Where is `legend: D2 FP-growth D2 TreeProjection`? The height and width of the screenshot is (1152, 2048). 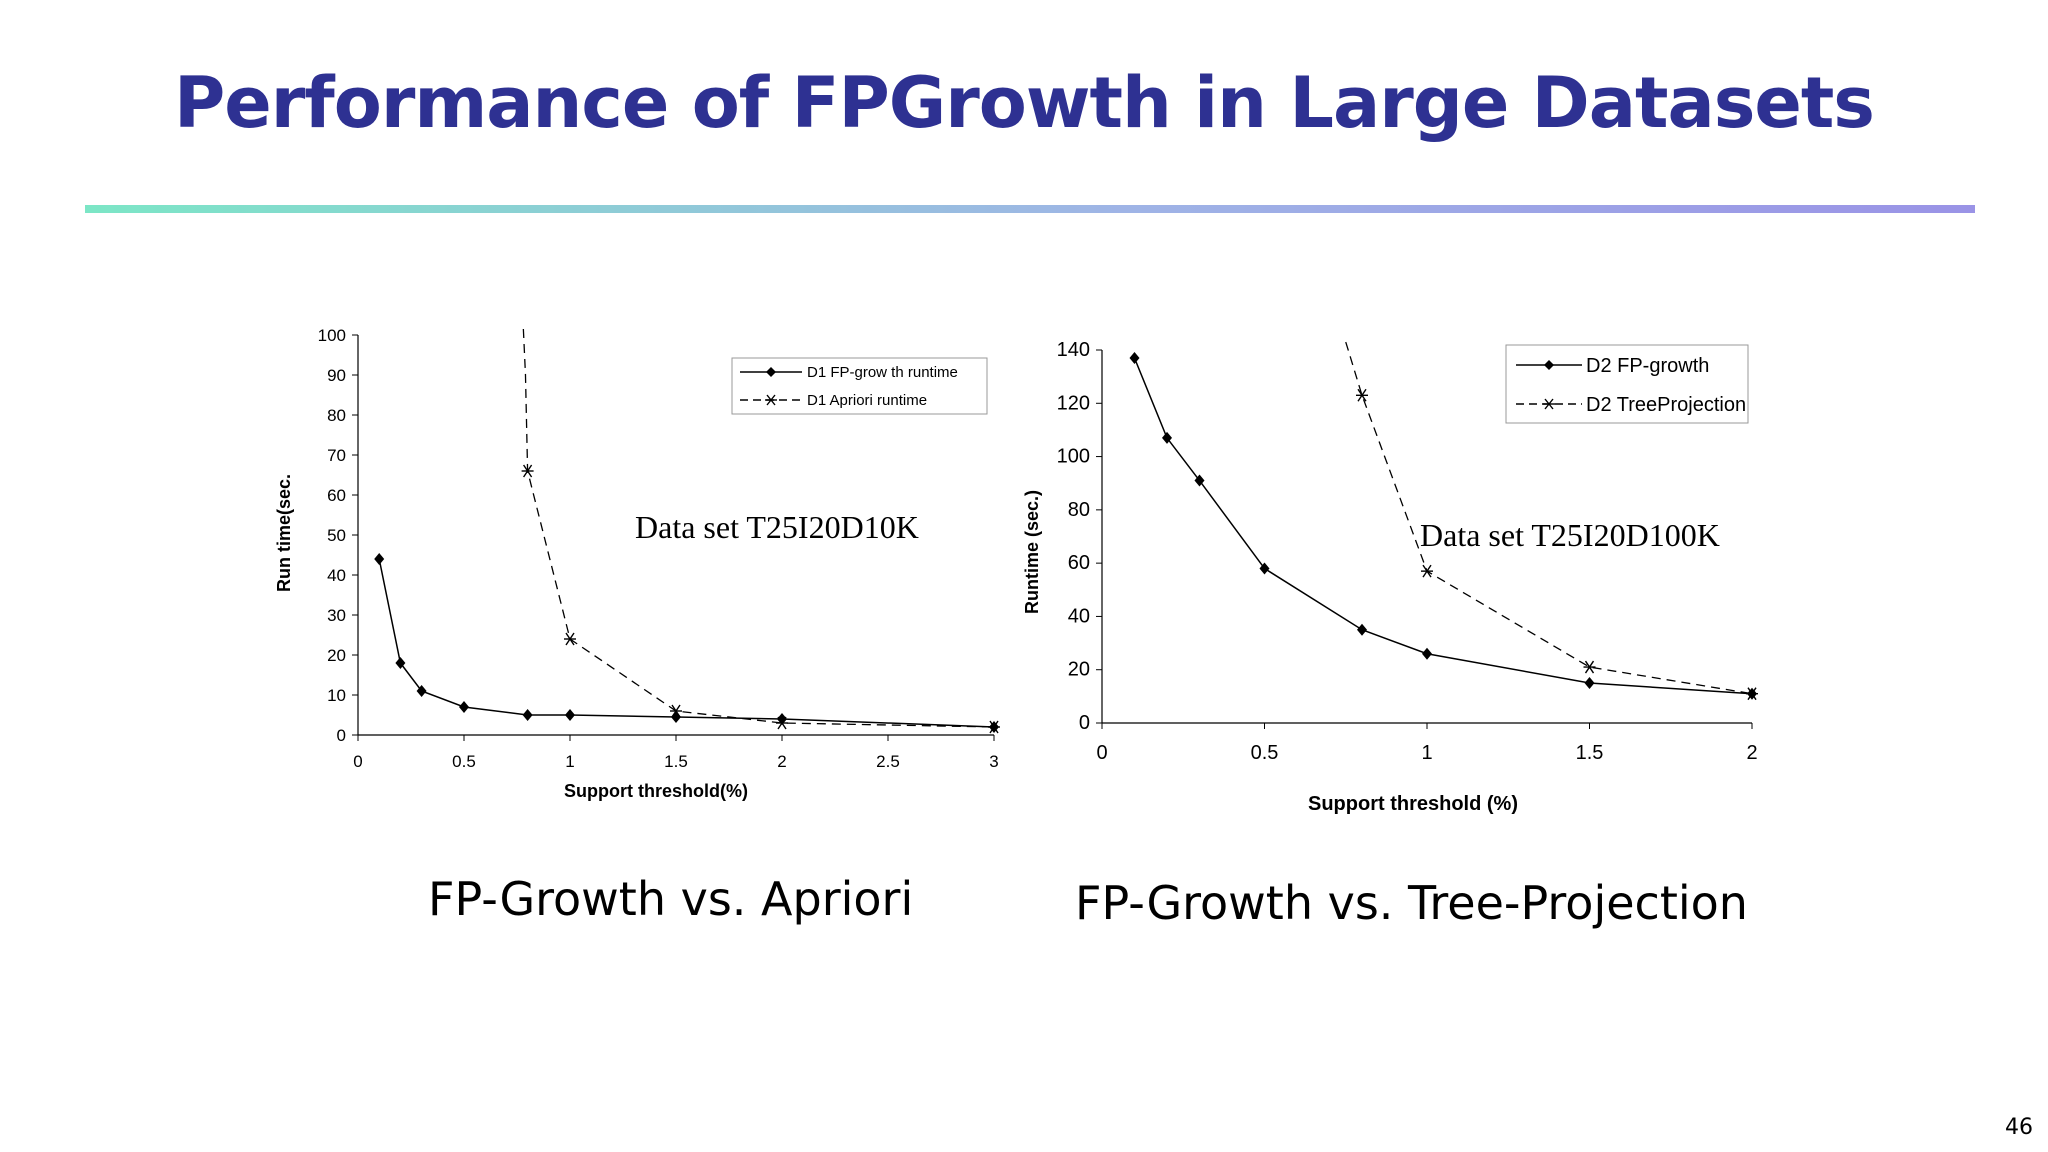
legend: D2 FP-growth D2 TreeProjection is located at coordinates (1627, 384).